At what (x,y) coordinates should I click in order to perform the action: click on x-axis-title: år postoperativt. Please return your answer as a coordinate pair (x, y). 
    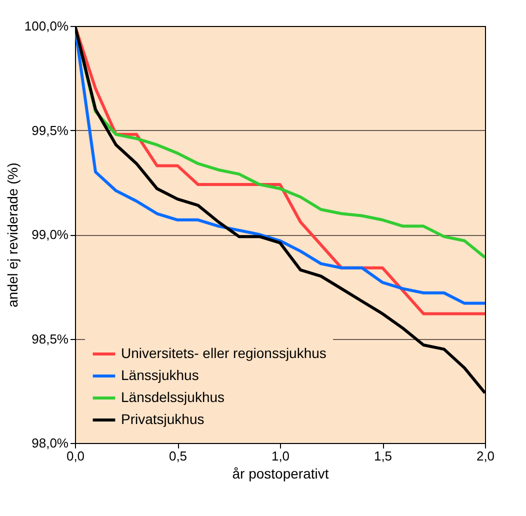
    Looking at the image, I should click on (280, 474).